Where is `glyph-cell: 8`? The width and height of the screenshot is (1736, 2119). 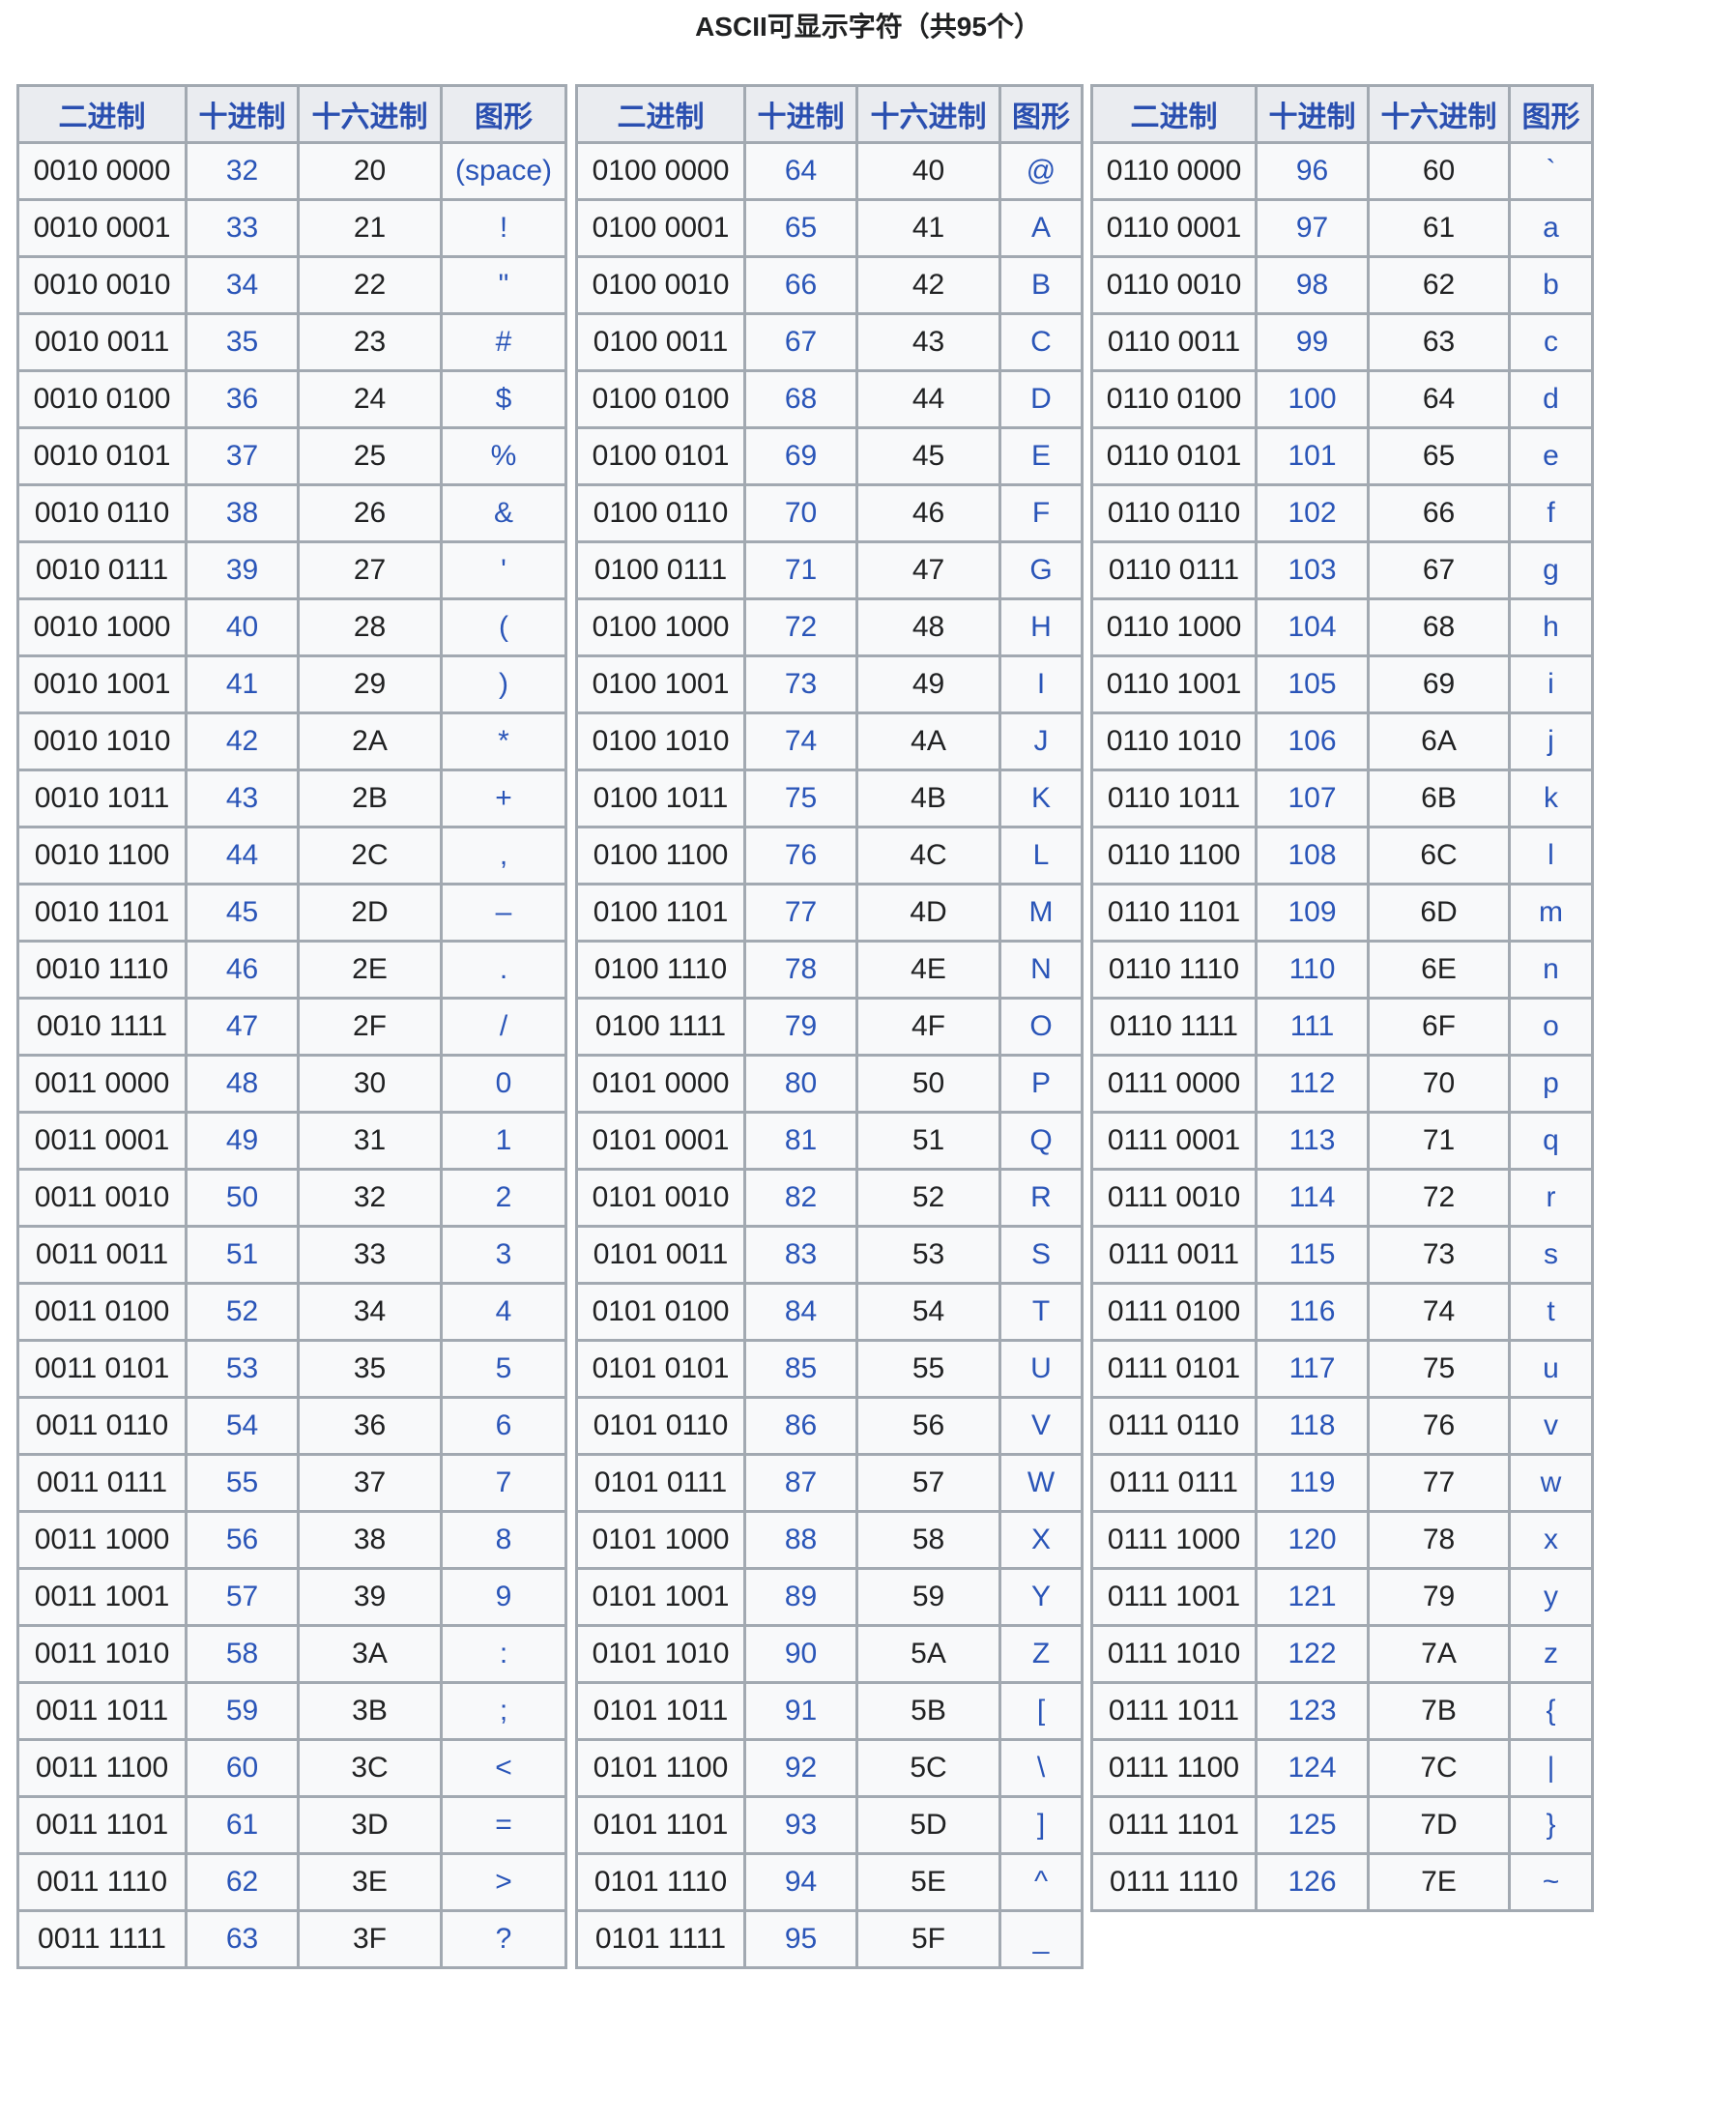 glyph-cell: 8 is located at coordinates (503, 1540).